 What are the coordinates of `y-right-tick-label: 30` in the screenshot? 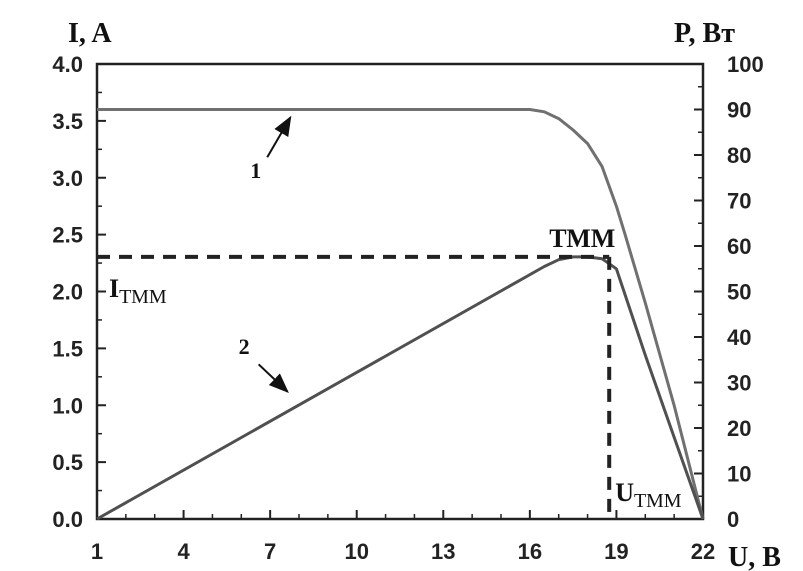 It's located at (739, 383).